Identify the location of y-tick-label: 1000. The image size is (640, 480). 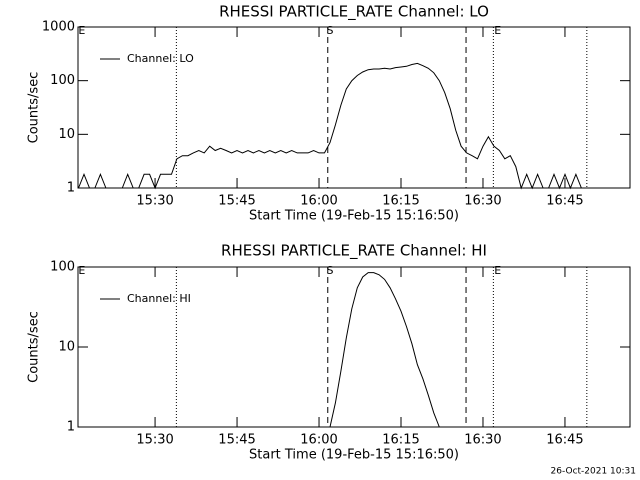
(58, 27).